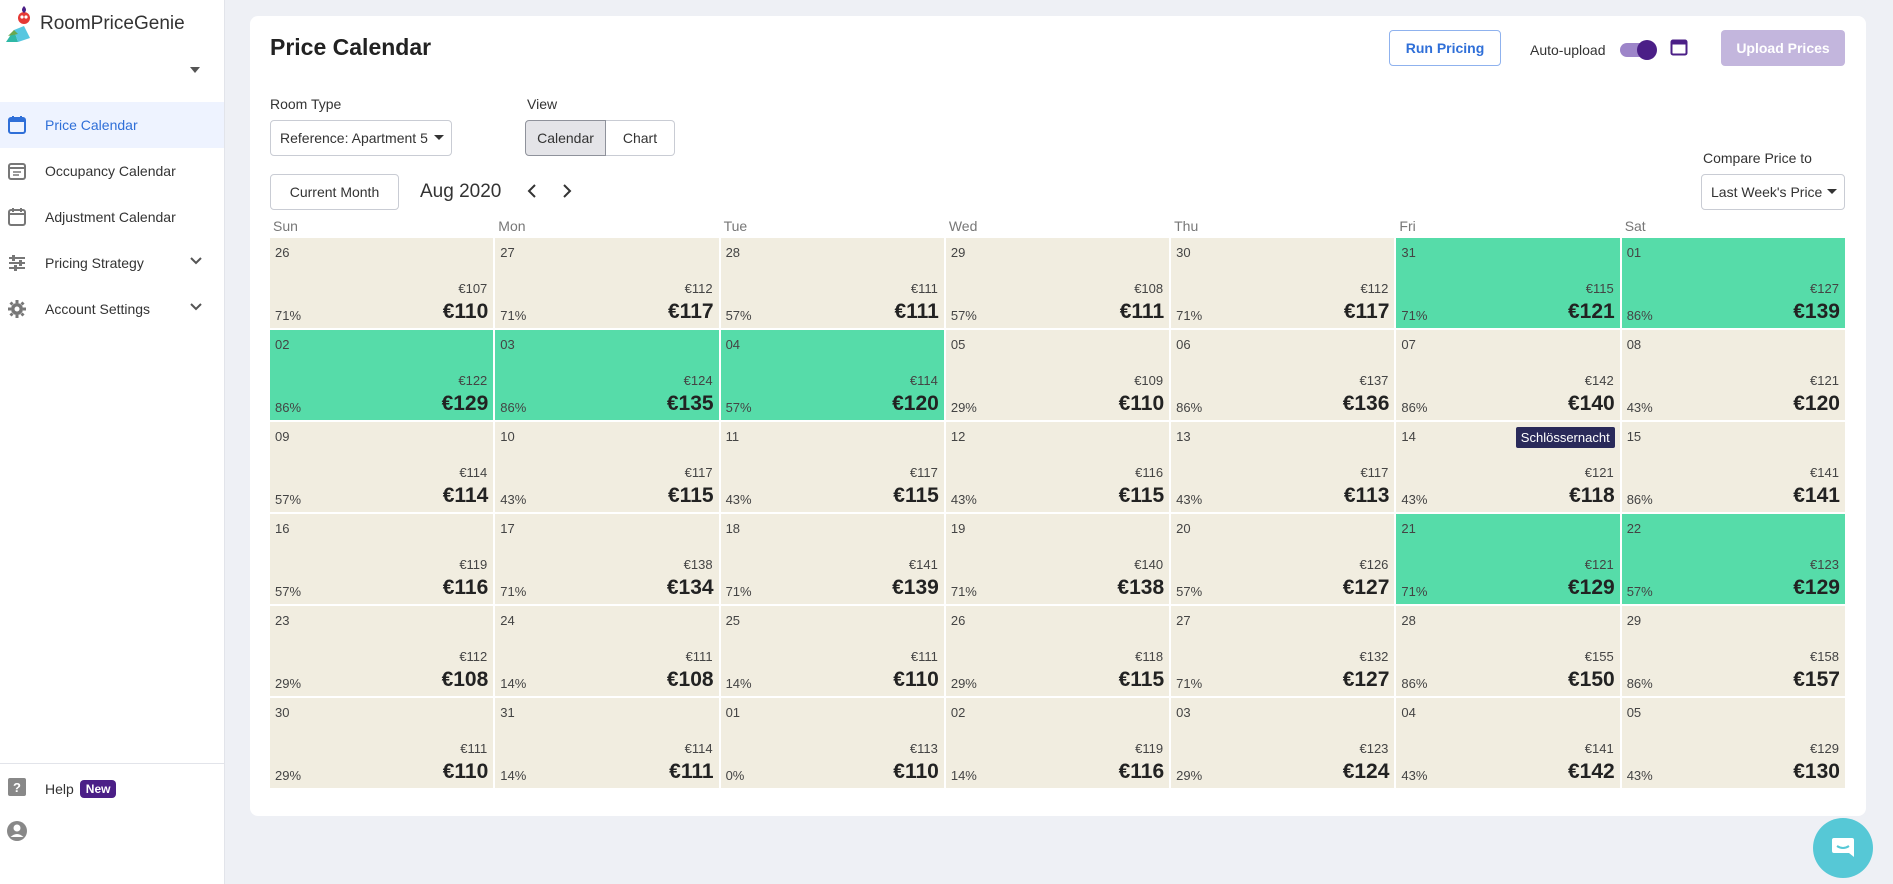 The width and height of the screenshot is (1893, 884). Describe the element at coordinates (1283, 559) in the screenshot. I see `calendar-day-cell: 20 €126 57% €127` at that location.